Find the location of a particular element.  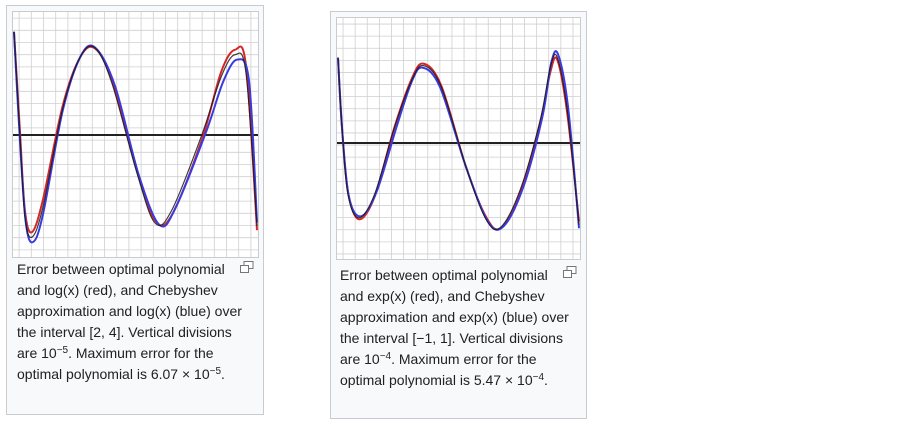

grid is located at coordinates (458, 138).